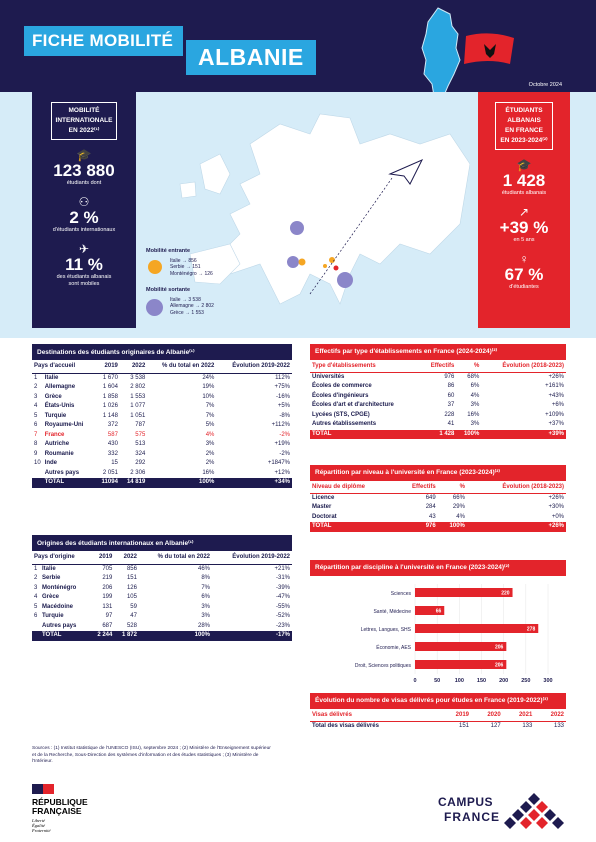 This screenshot has width=596, height=842. What do you see at coordinates (38, 820) in the screenshot?
I see `rf-motto: Liberté` at bounding box center [38, 820].